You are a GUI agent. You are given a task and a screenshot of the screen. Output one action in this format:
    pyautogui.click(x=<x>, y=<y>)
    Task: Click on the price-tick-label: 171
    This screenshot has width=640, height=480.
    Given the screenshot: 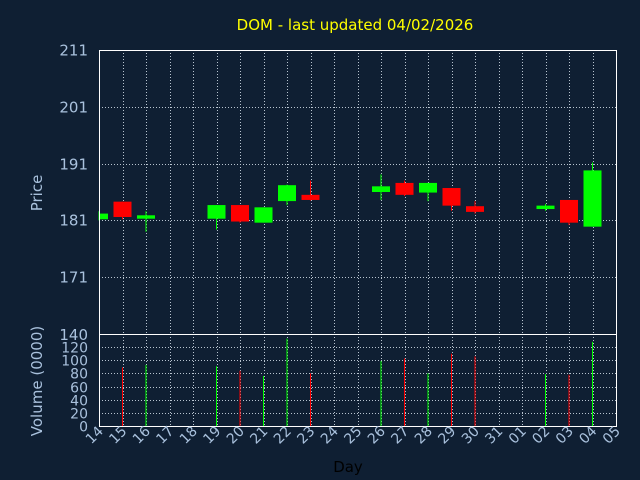 What is the action you would take?
    pyautogui.click(x=73, y=278)
    